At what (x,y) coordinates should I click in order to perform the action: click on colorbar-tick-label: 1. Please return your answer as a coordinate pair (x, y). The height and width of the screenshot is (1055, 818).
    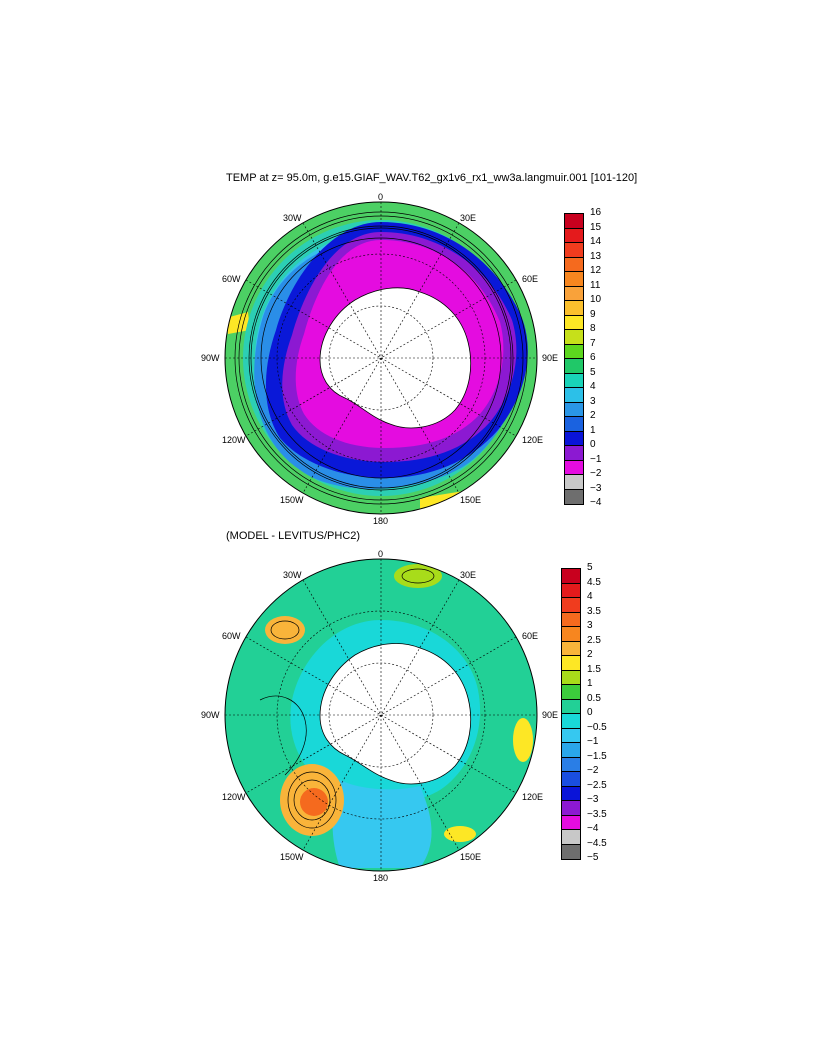
    Looking at the image, I should click on (590, 683).